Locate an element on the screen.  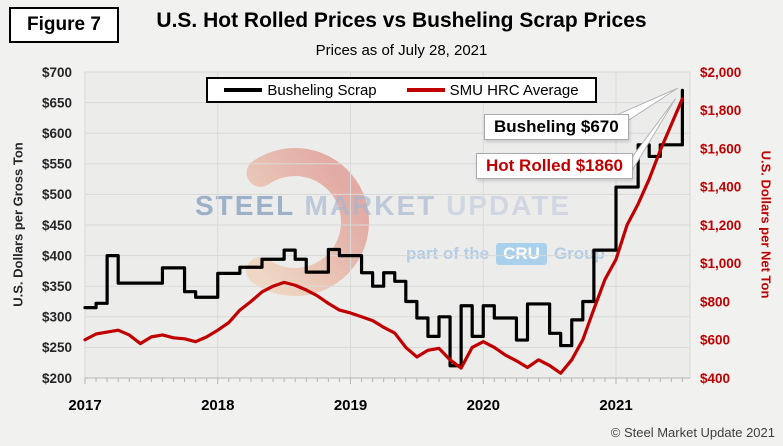
left-tick-label: $700 is located at coordinates (57, 72).